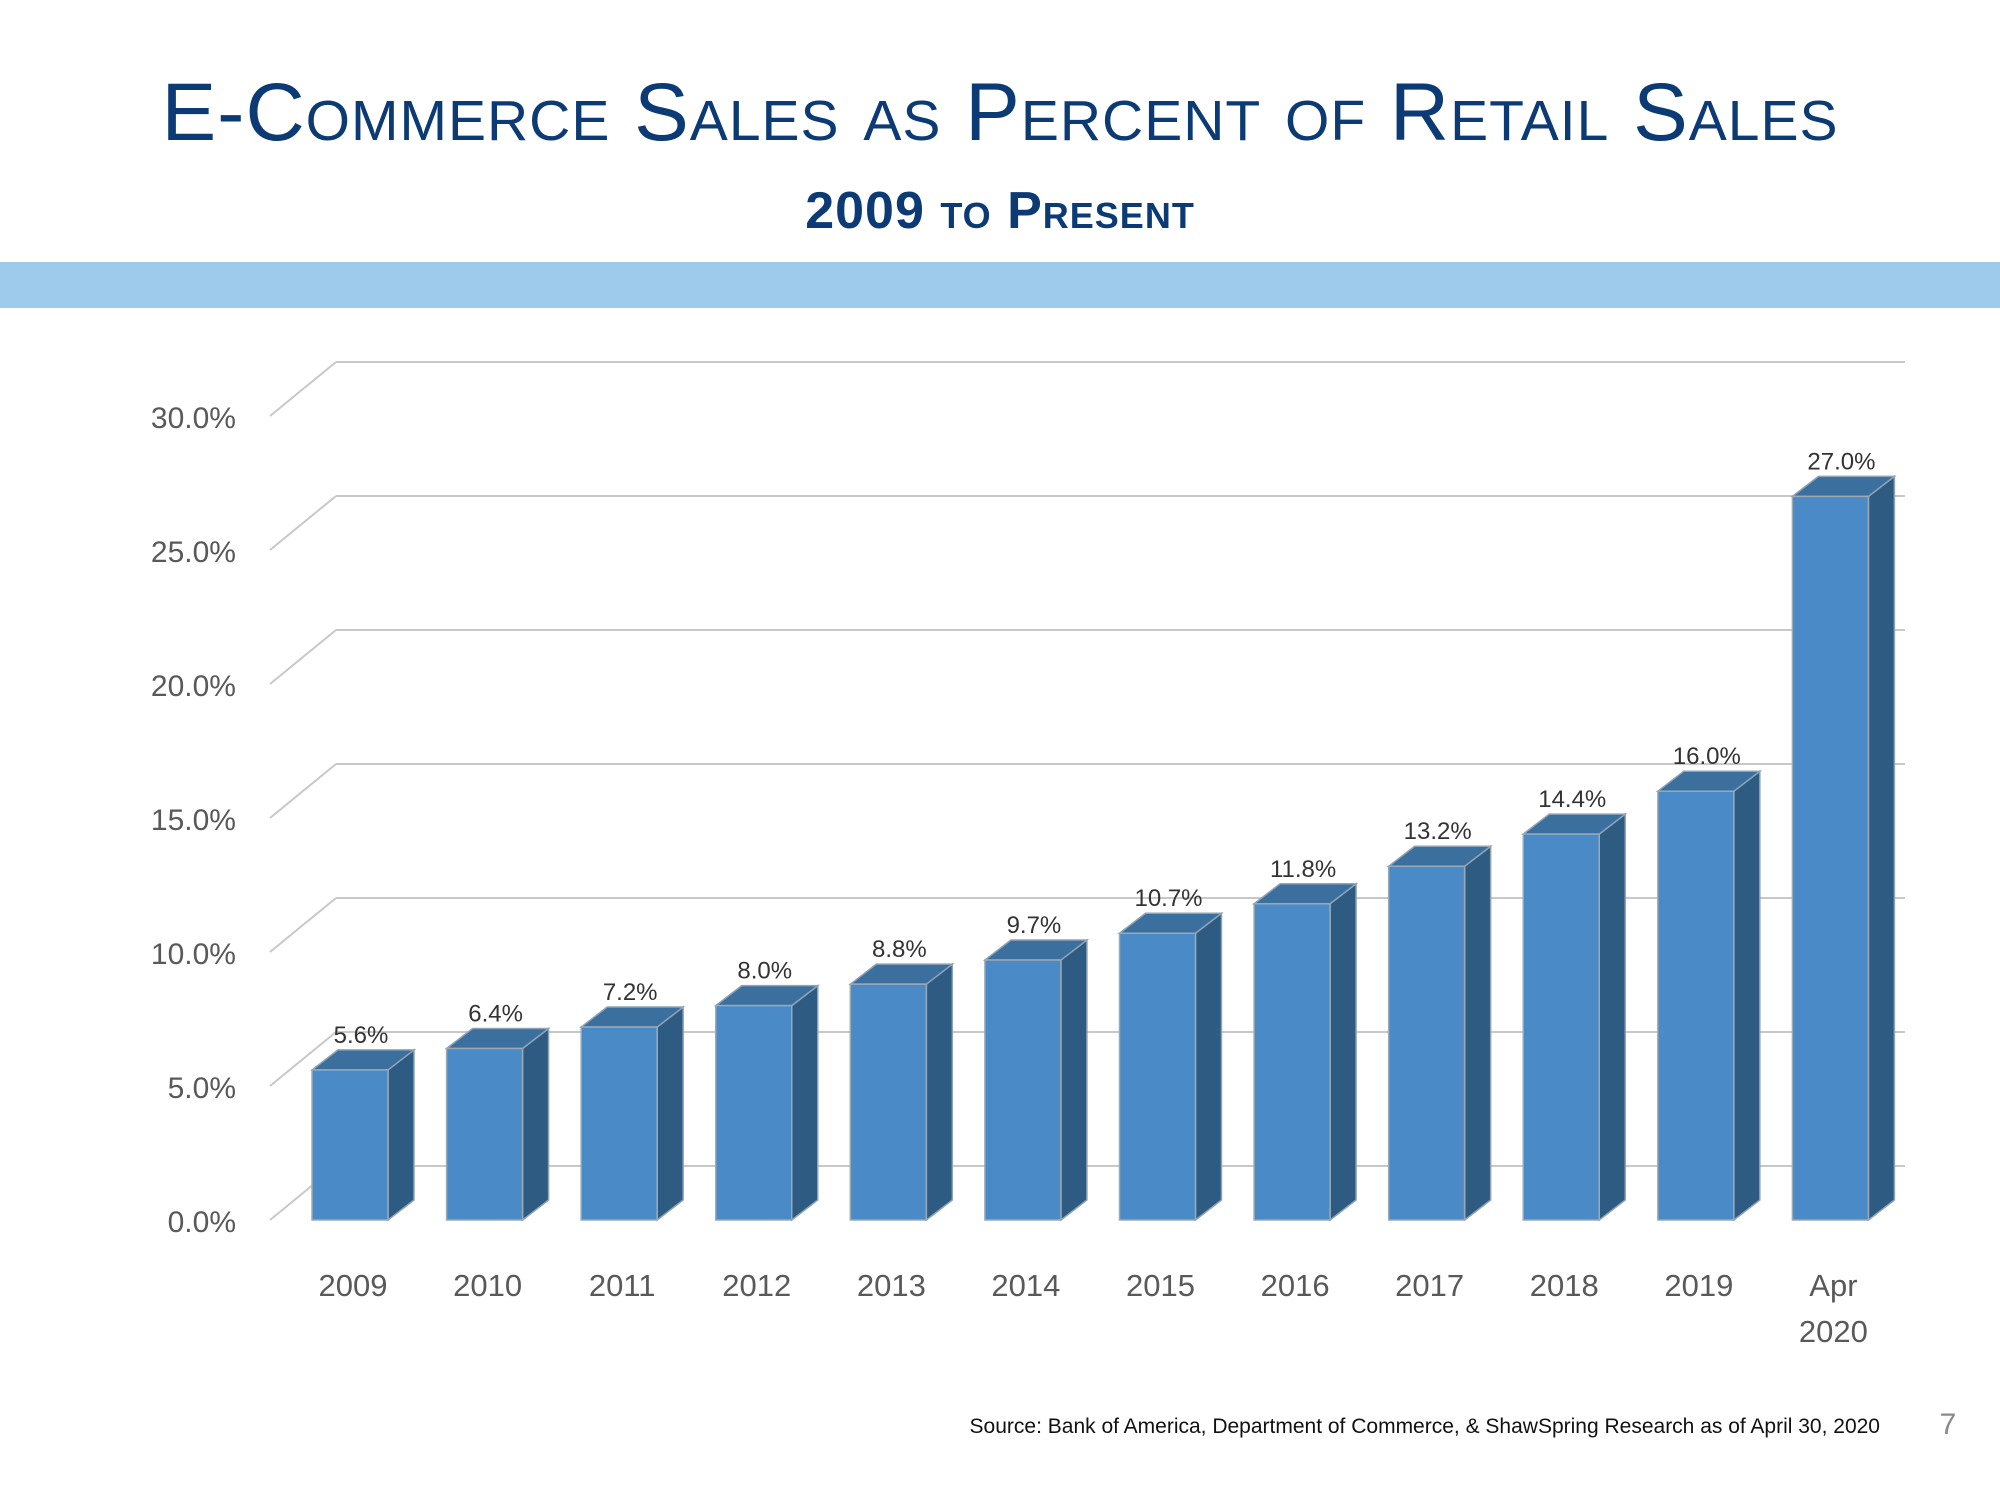  What do you see at coordinates (891, 1285) in the screenshot?
I see `x-tick-label: 2013` at bounding box center [891, 1285].